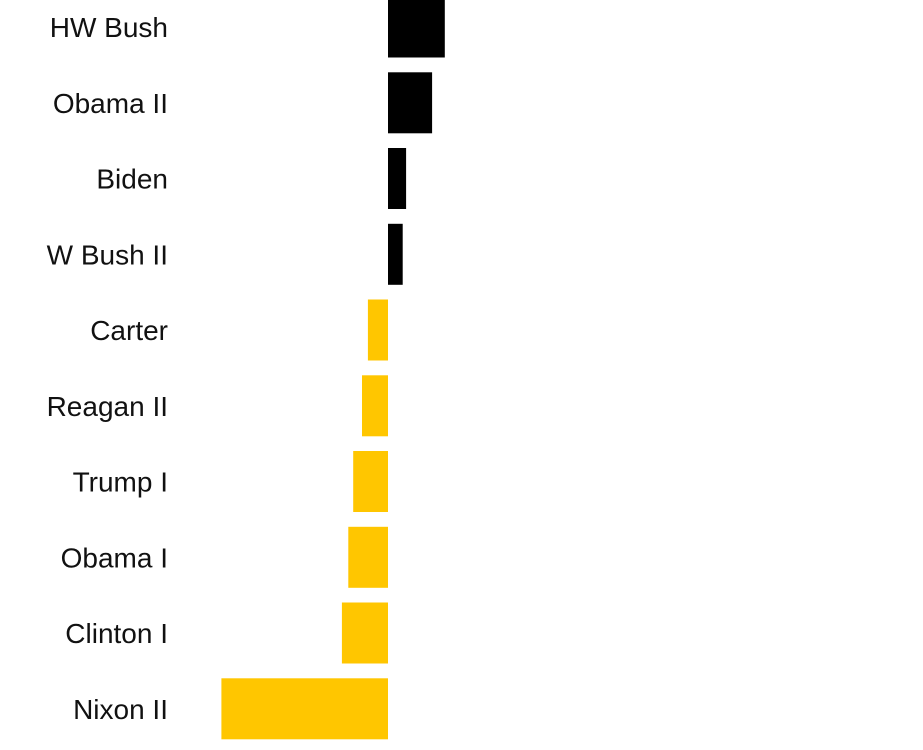  I want to click on bar-biden, so click(397, 178).